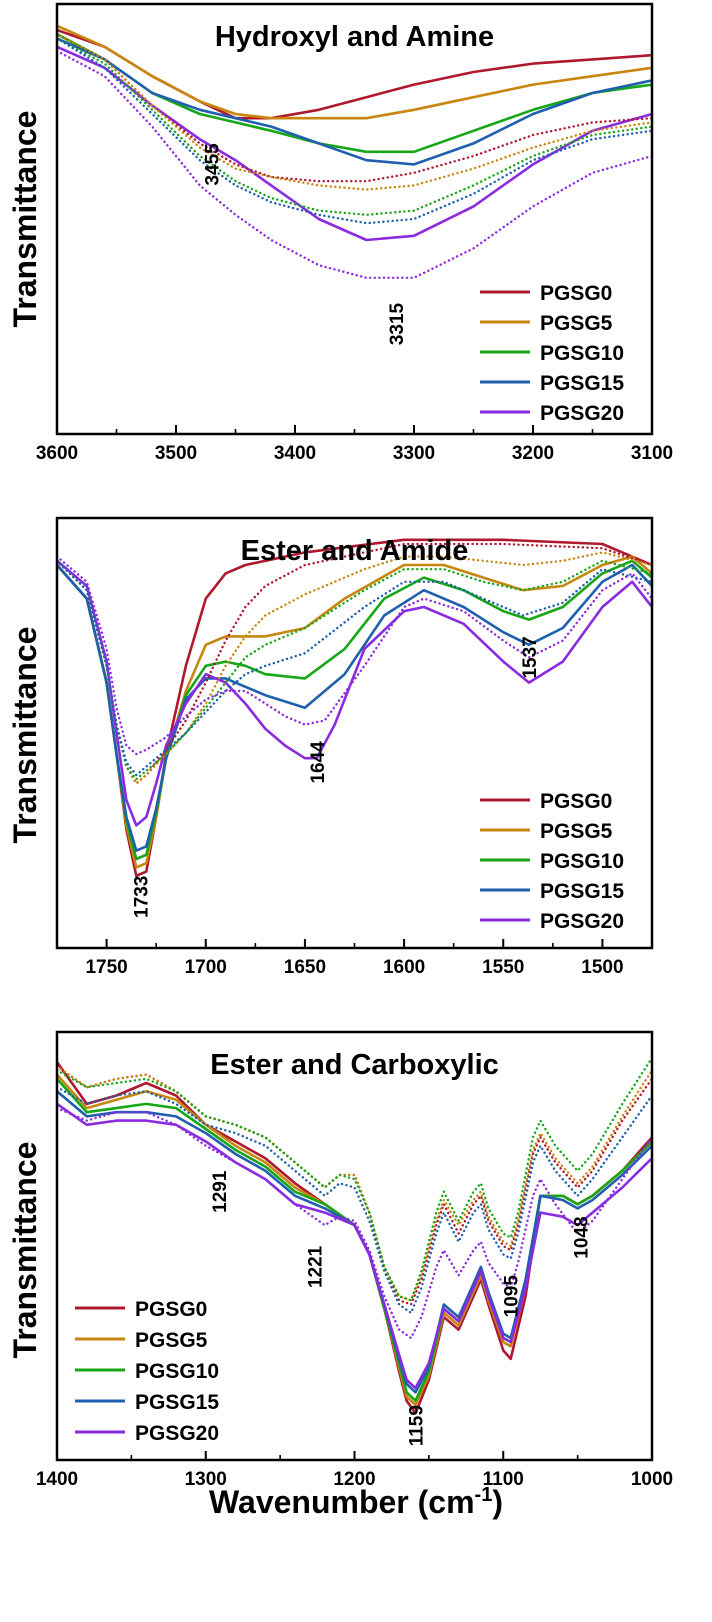  What do you see at coordinates (354, 72) in the screenshot?
I see `series-line-pgsg5-solid` at bounding box center [354, 72].